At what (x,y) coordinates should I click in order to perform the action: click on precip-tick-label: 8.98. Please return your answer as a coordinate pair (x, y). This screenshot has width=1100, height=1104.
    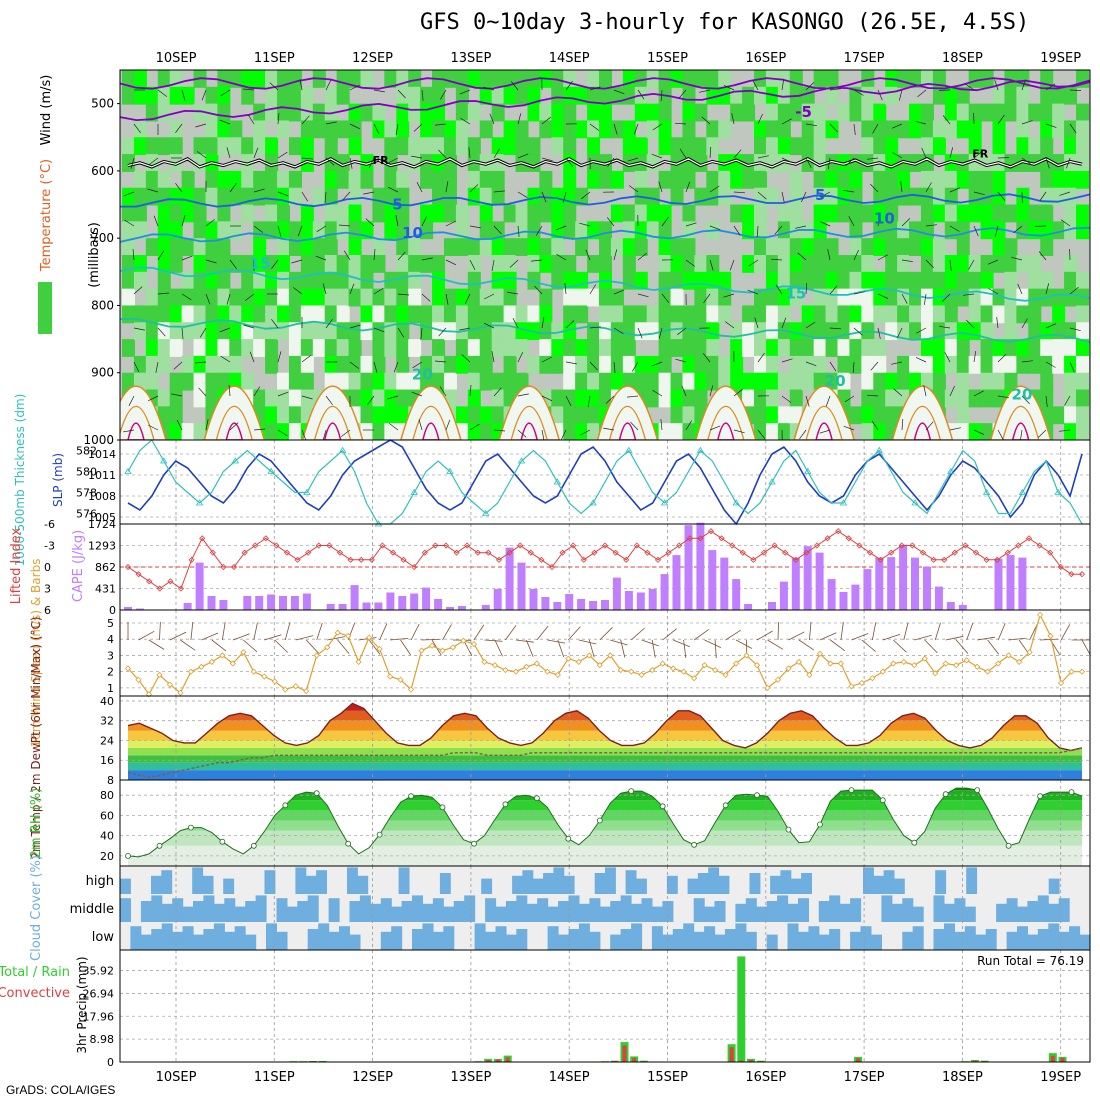
    Looking at the image, I should click on (102, 1039).